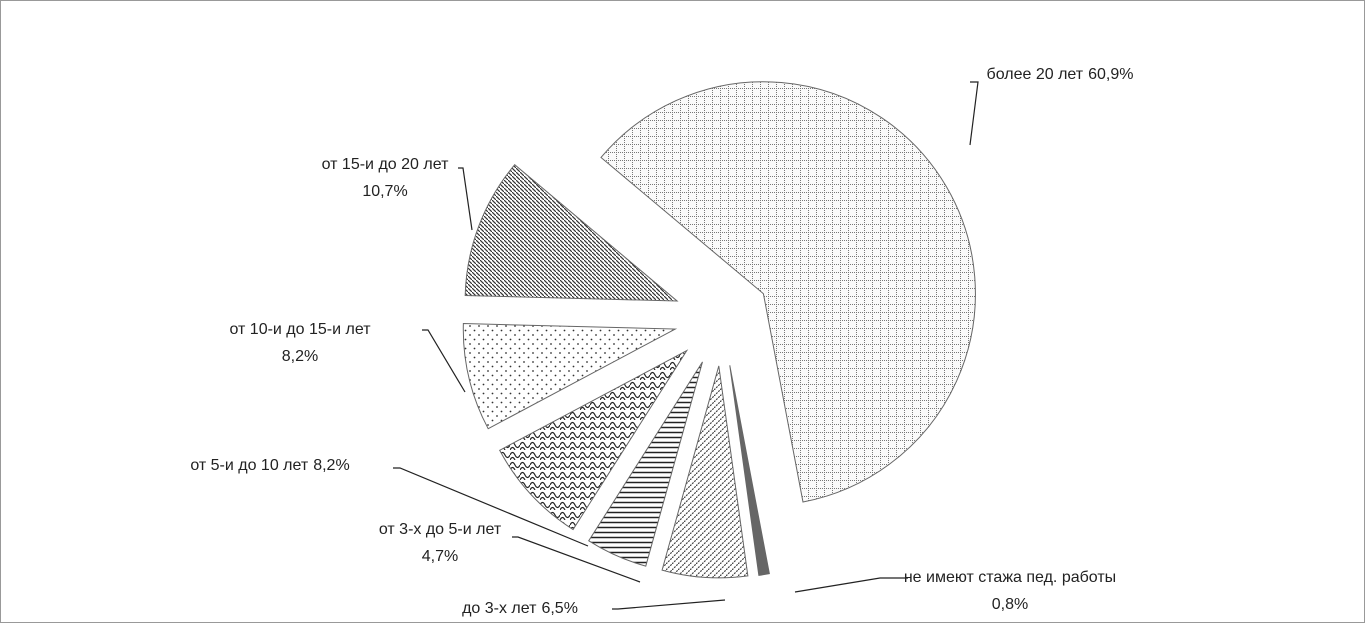 Image resolution: width=1365 pixels, height=623 pixels. Describe the element at coordinates (385, 178) in the screenshot. I see `data-label: от 15-и до 20 лет 10,7%` at that location.